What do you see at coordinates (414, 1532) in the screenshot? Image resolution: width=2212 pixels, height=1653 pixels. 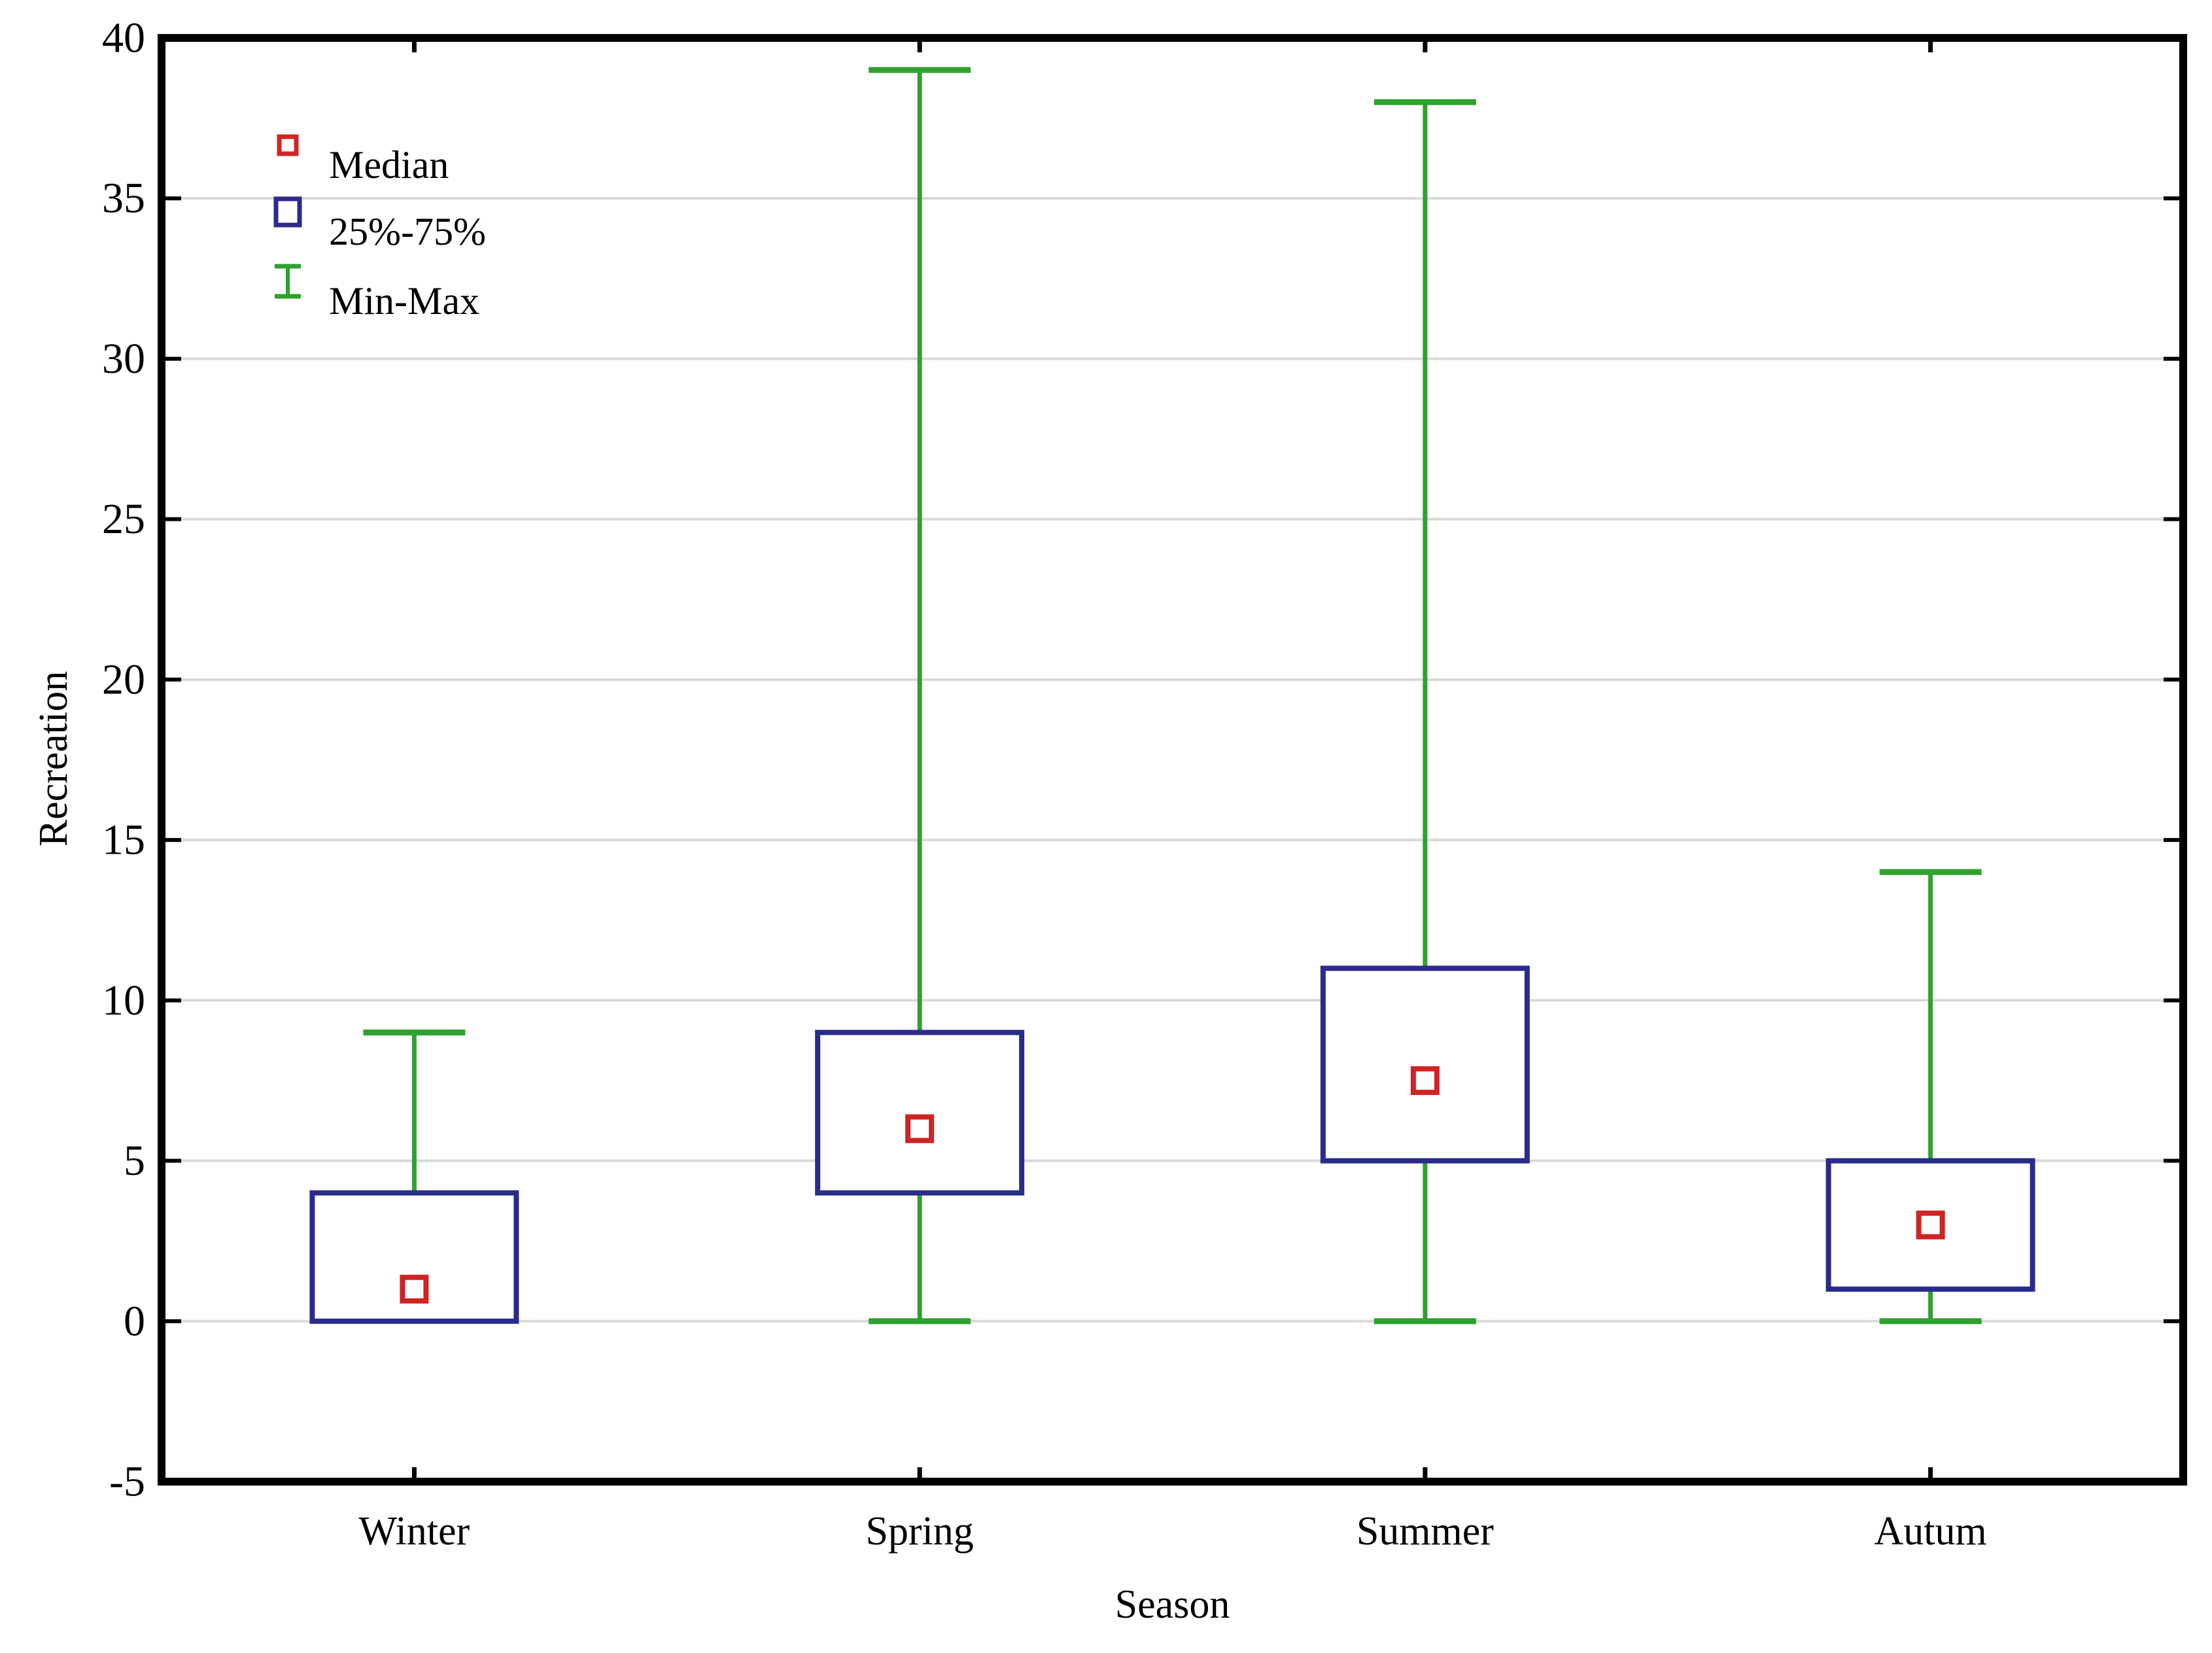 I see `x-category-label-winter: Winter` at bounding box center [414, 1532].